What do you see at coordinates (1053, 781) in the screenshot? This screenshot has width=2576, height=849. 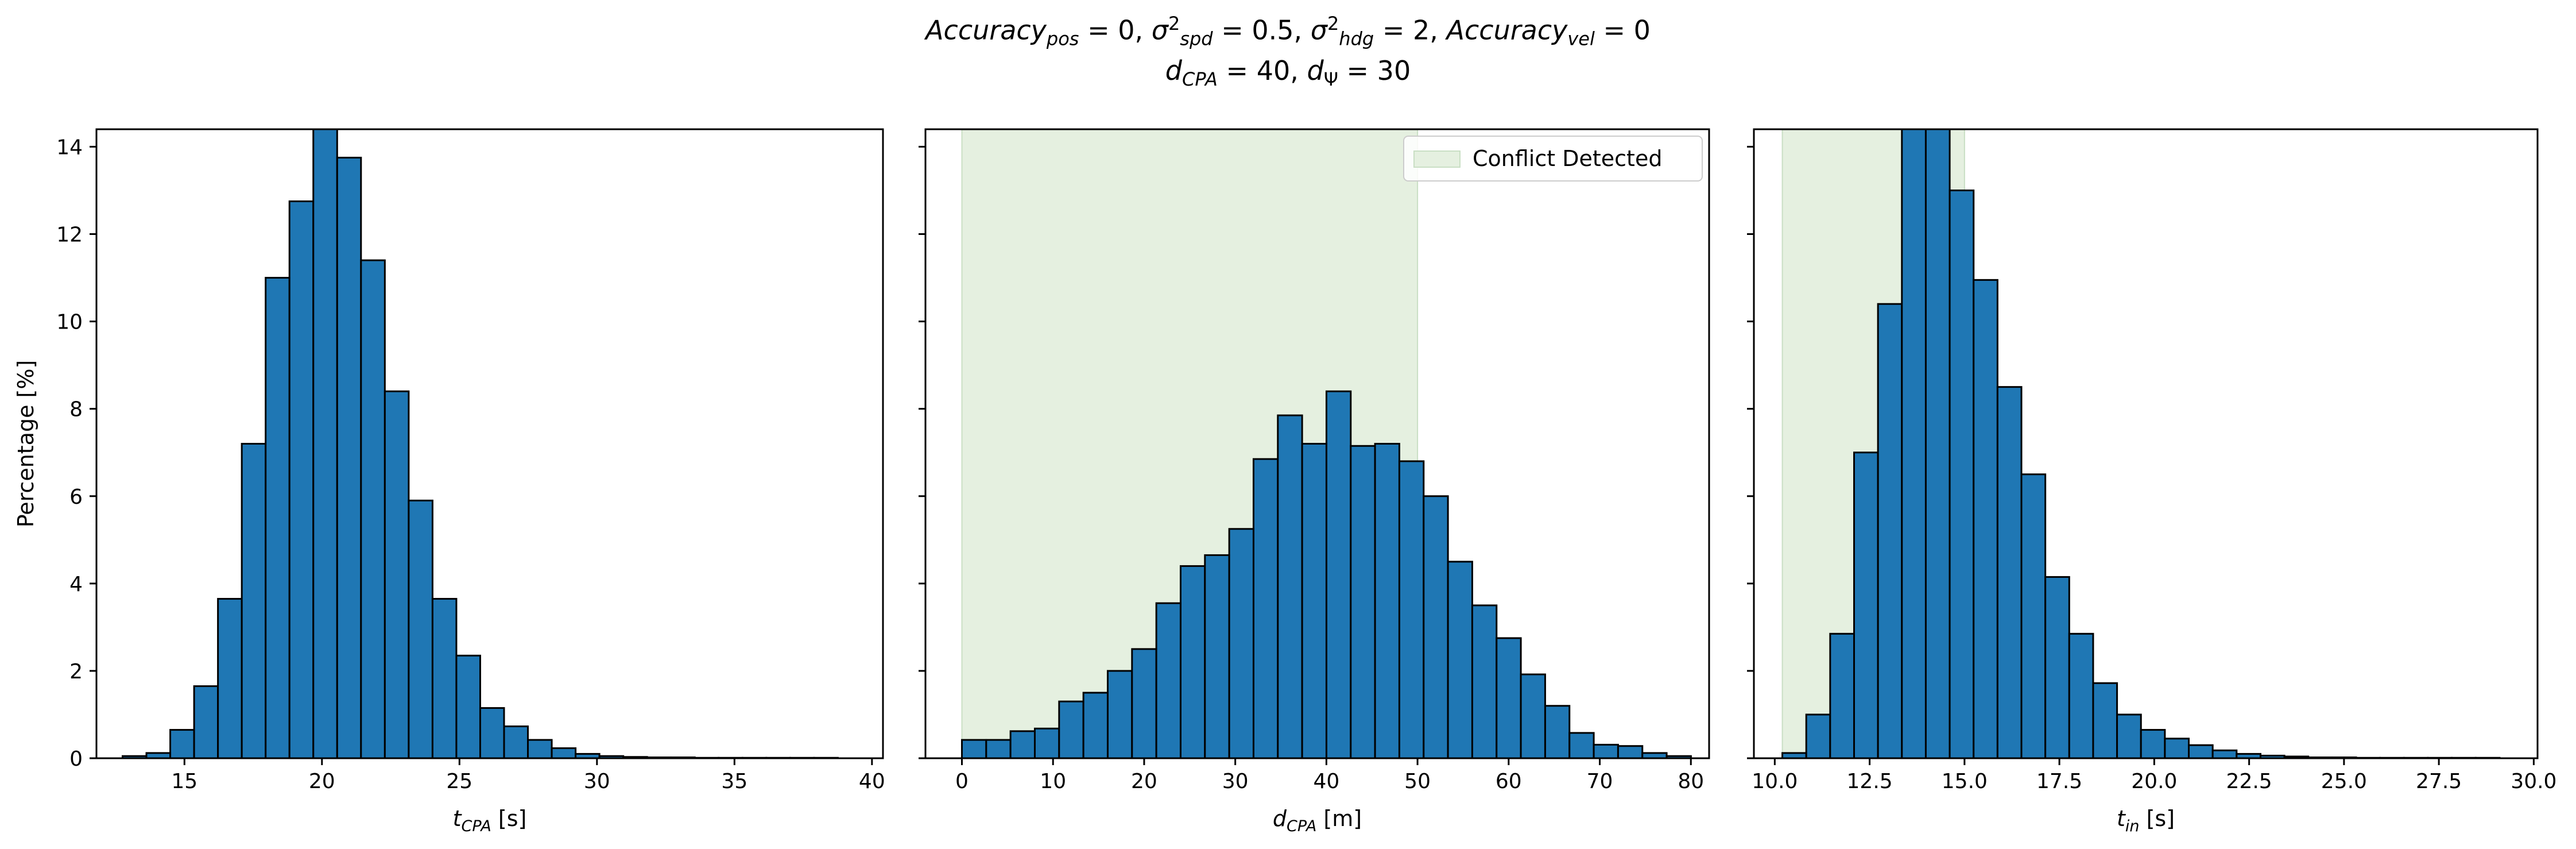 I see `x-tick-label: 10` at bounding box center [1053, 781].